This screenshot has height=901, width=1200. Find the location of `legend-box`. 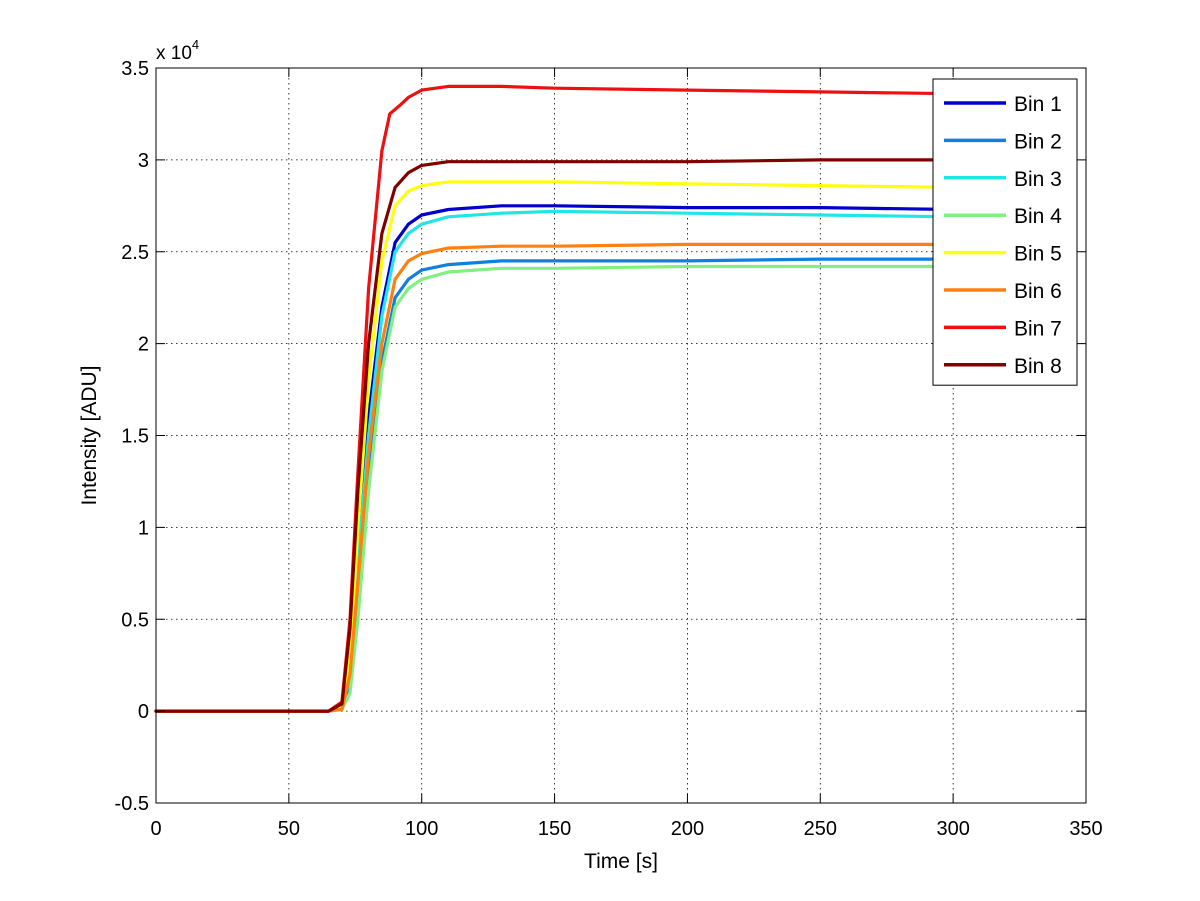

legend-box is located at coordinates (1005, 232).